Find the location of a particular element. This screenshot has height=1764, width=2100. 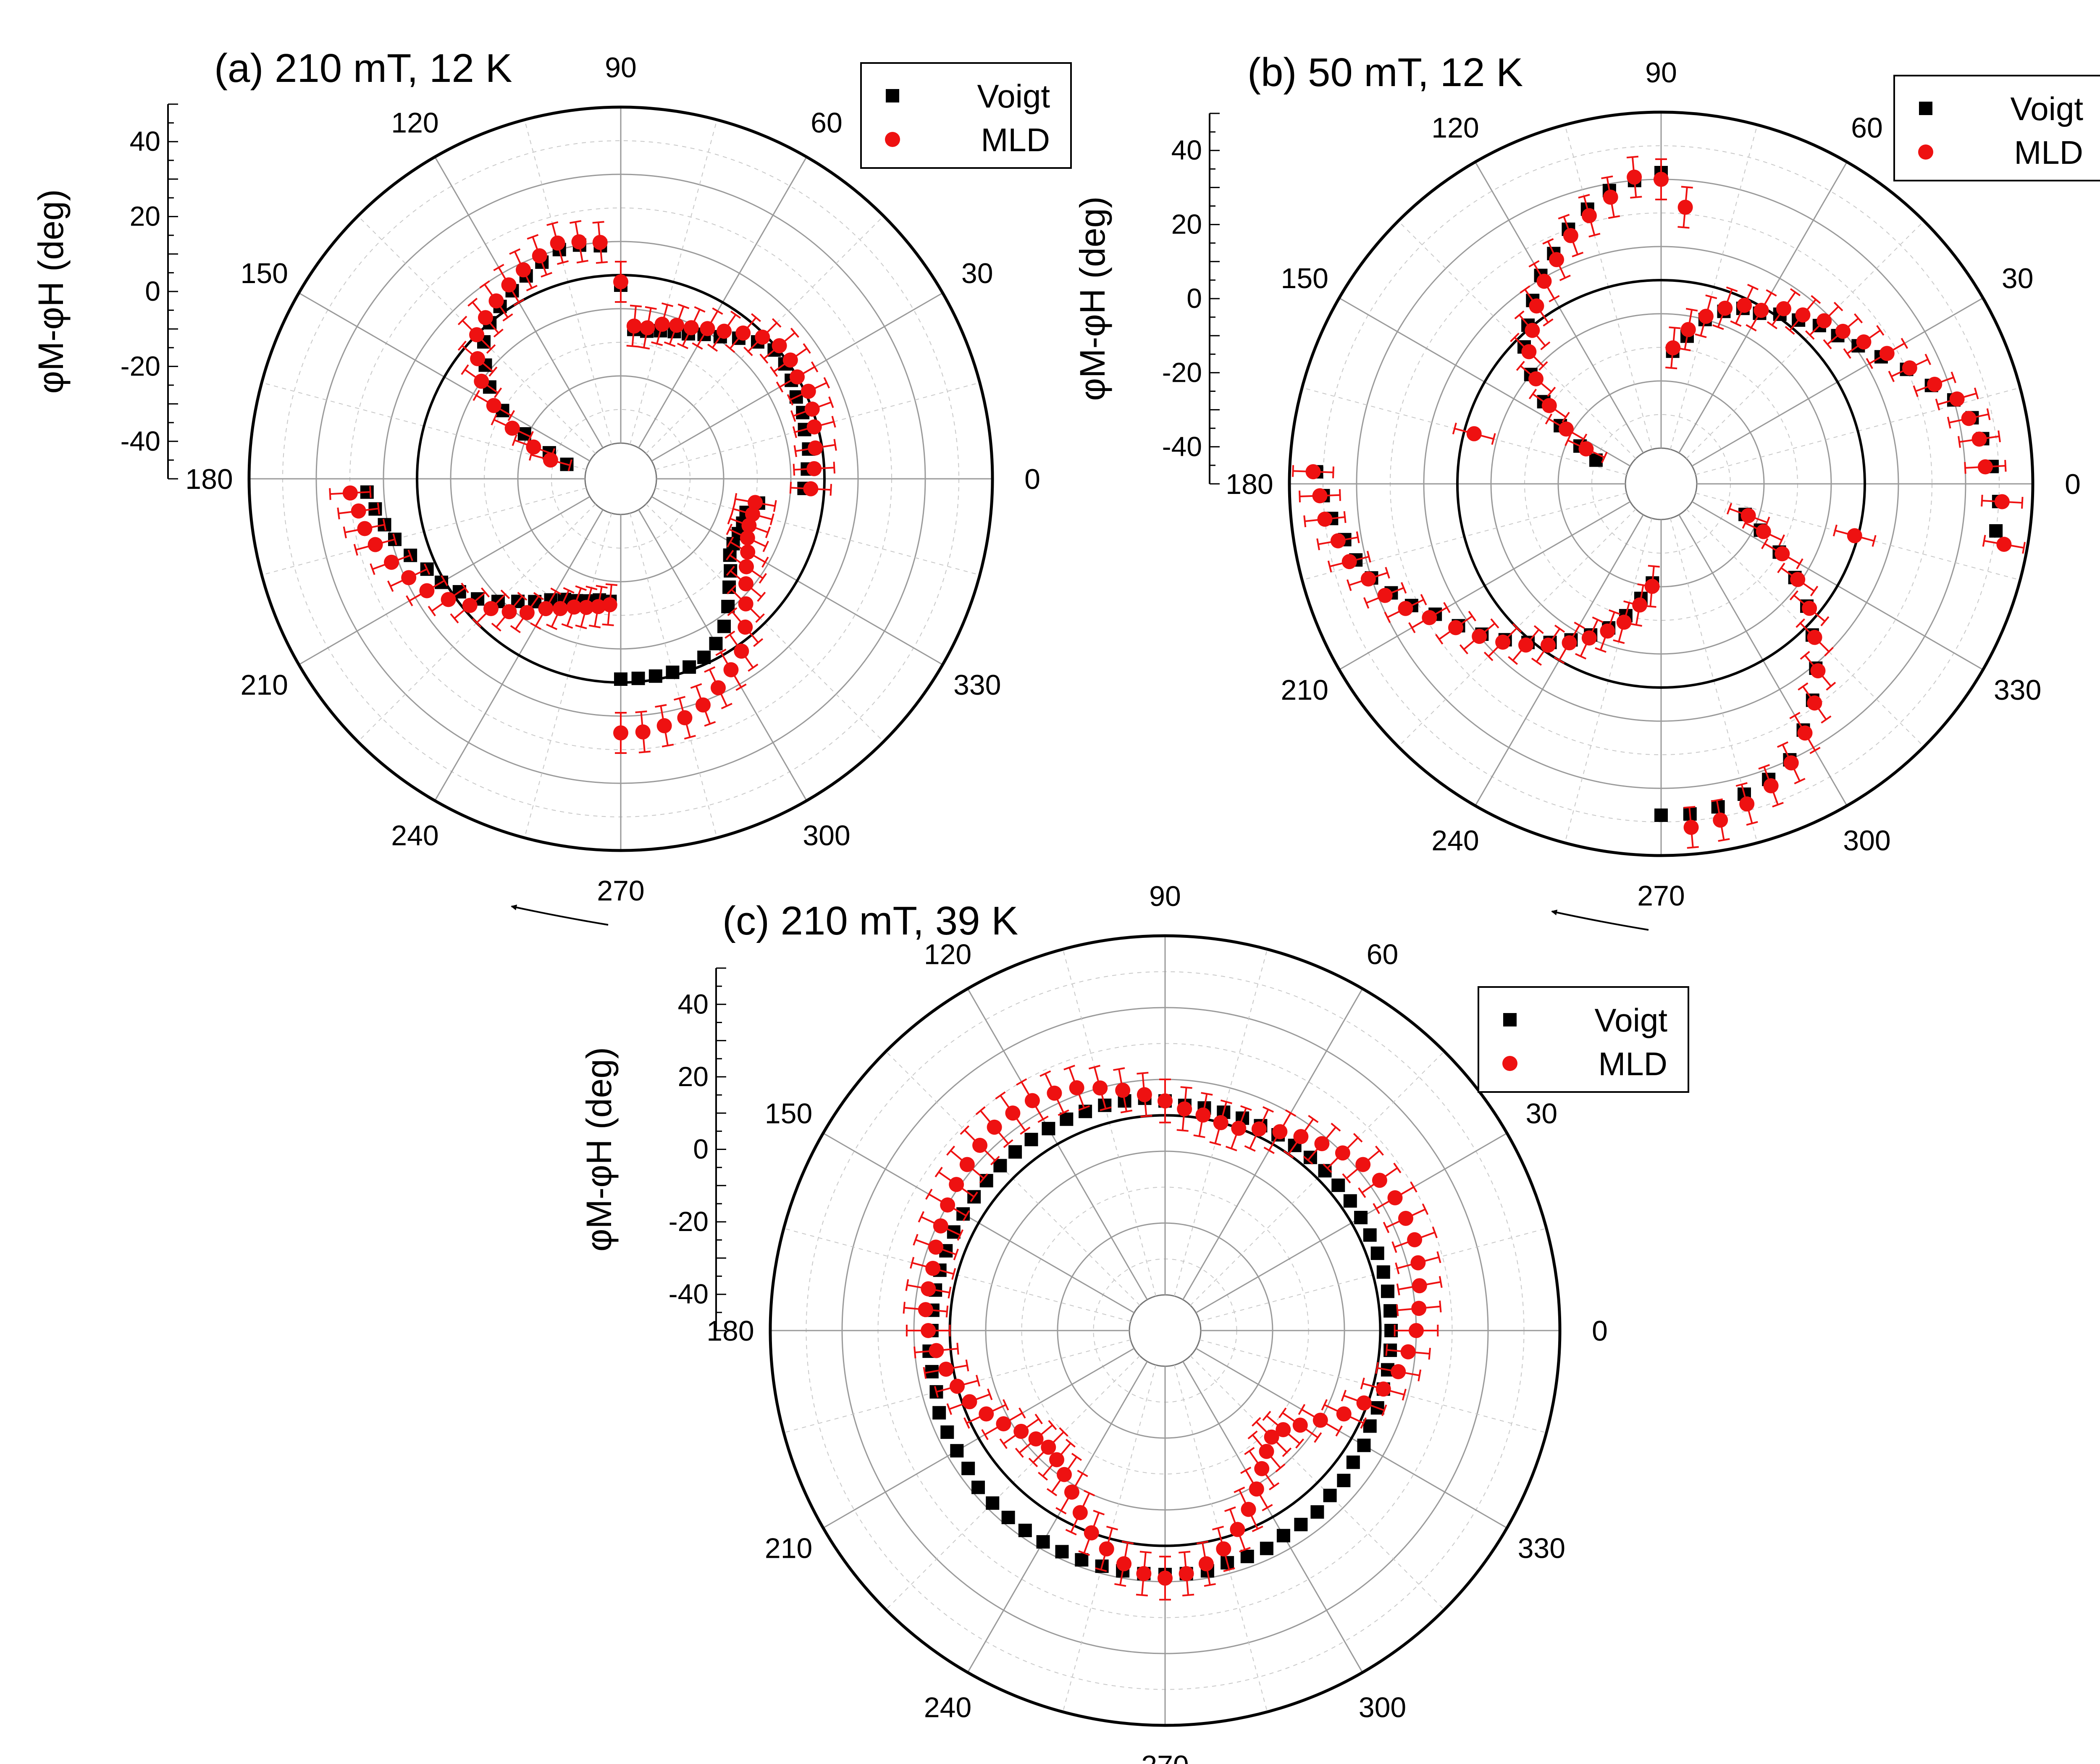

legend-marker-voigt is located at coordinates (1510, 1019).